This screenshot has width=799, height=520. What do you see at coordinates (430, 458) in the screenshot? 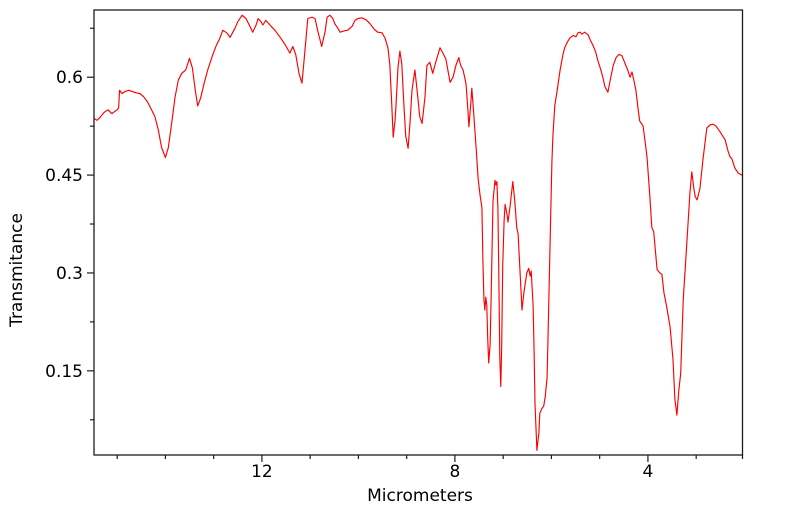
I see `x-axis-ticks` at bounding box center [430, 458].